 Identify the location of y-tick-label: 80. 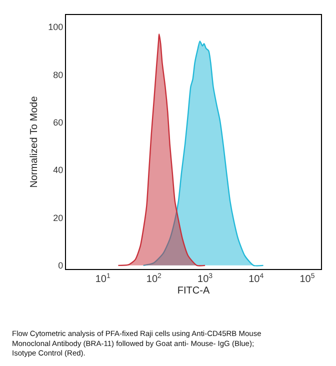
(58, 75).